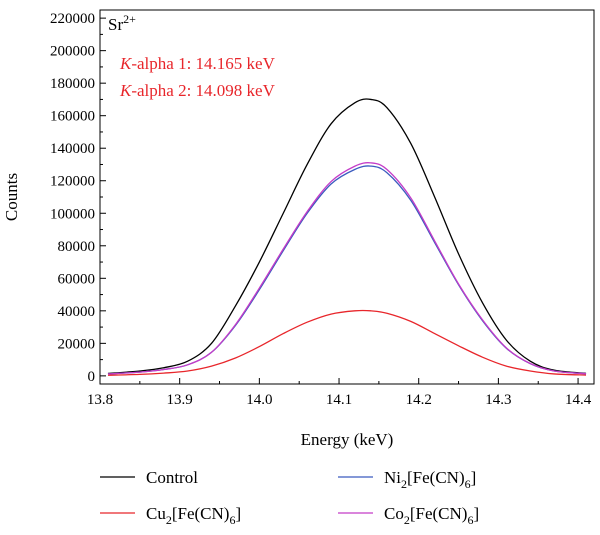 The width and height of the screenshot is (600, 535). What do you see at coordinates (77, 247) in the screenshot?
I see `y-tick-label: 80000` at bounding box center [77, 247].